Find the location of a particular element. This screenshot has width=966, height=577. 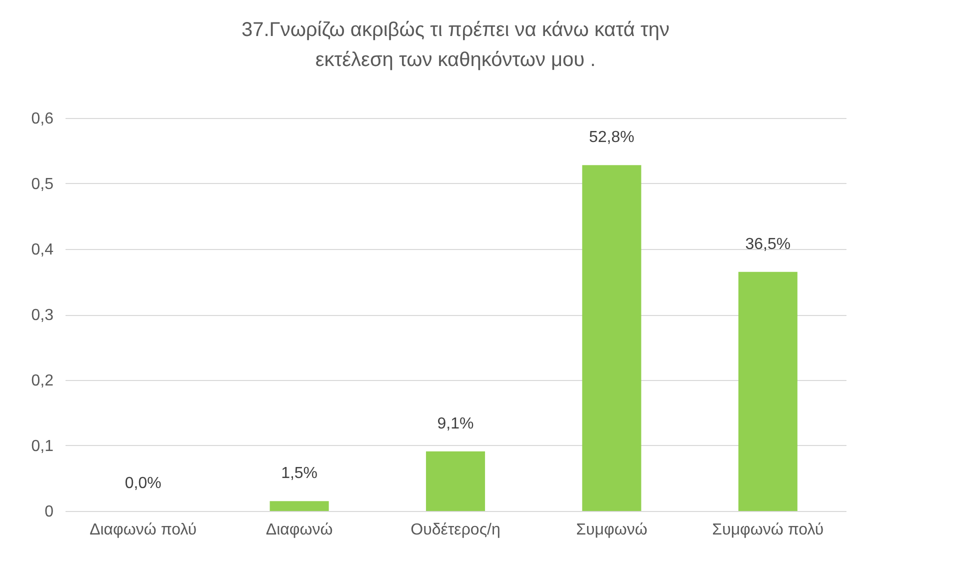

data-label: 9,1% is located at coordinates (455, 423).